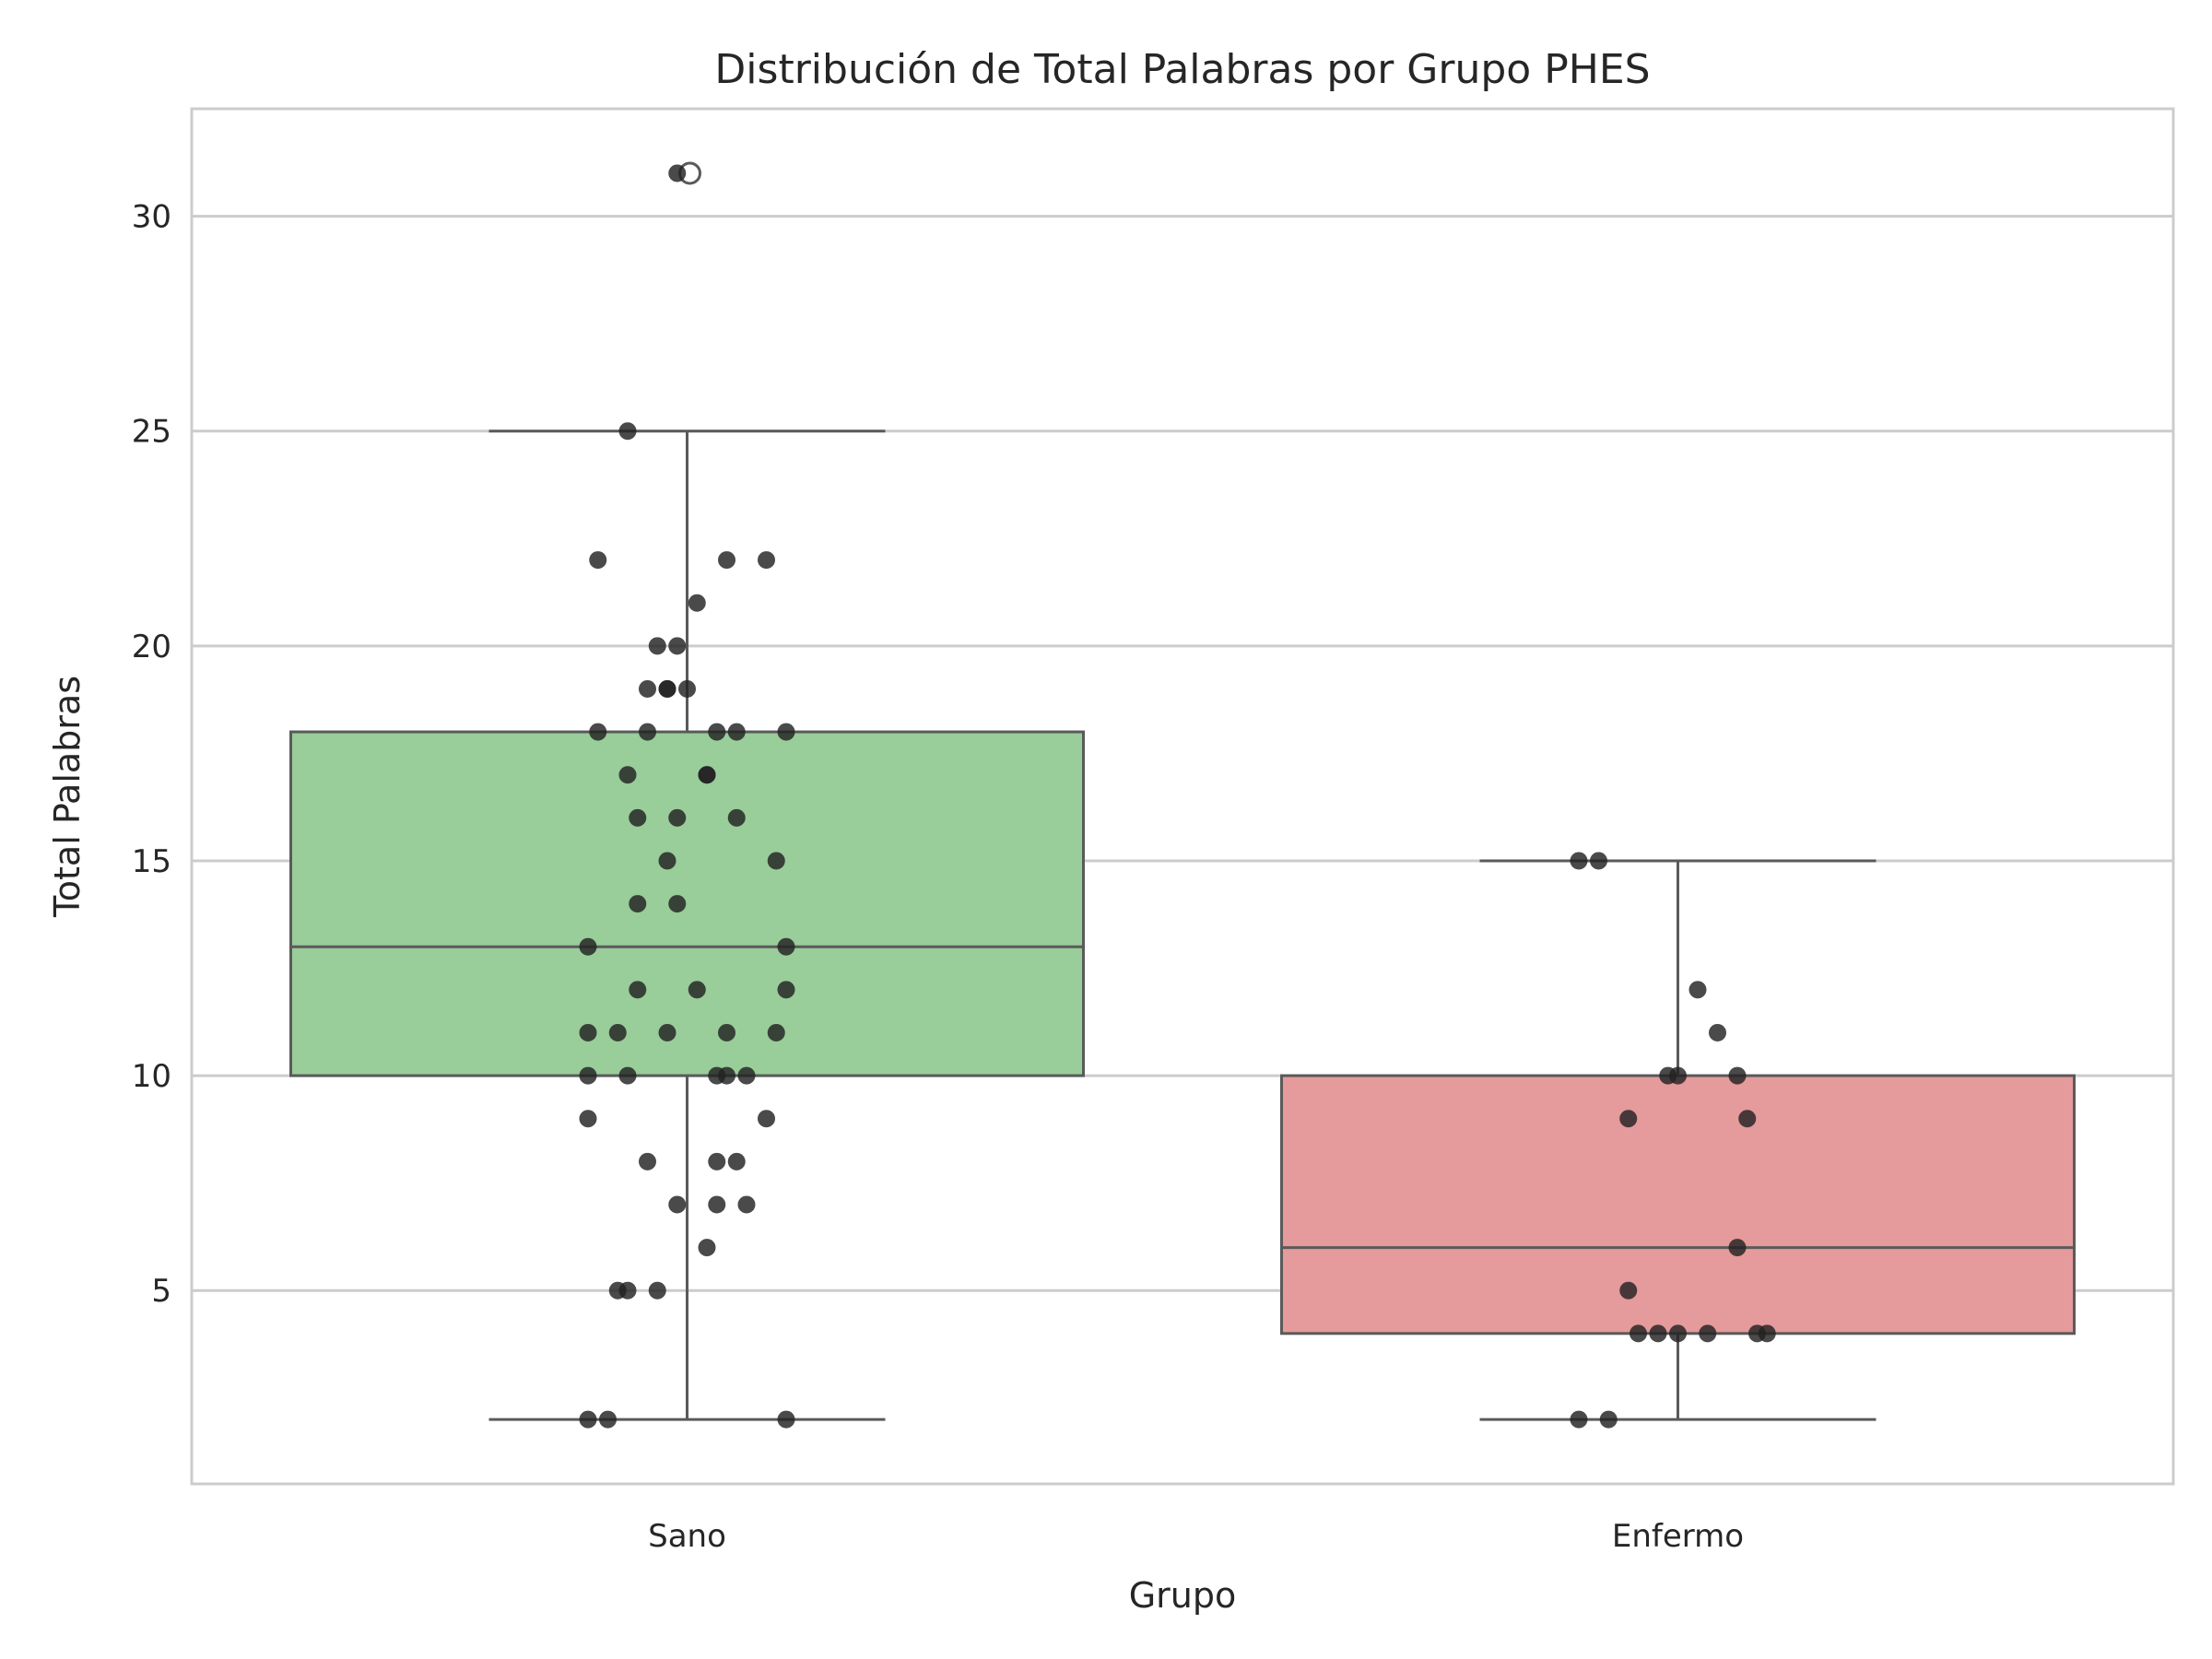 This screenshot has width=2212, height=1659. I want to click on y-tick-label-20: 20, so click(151, 647).